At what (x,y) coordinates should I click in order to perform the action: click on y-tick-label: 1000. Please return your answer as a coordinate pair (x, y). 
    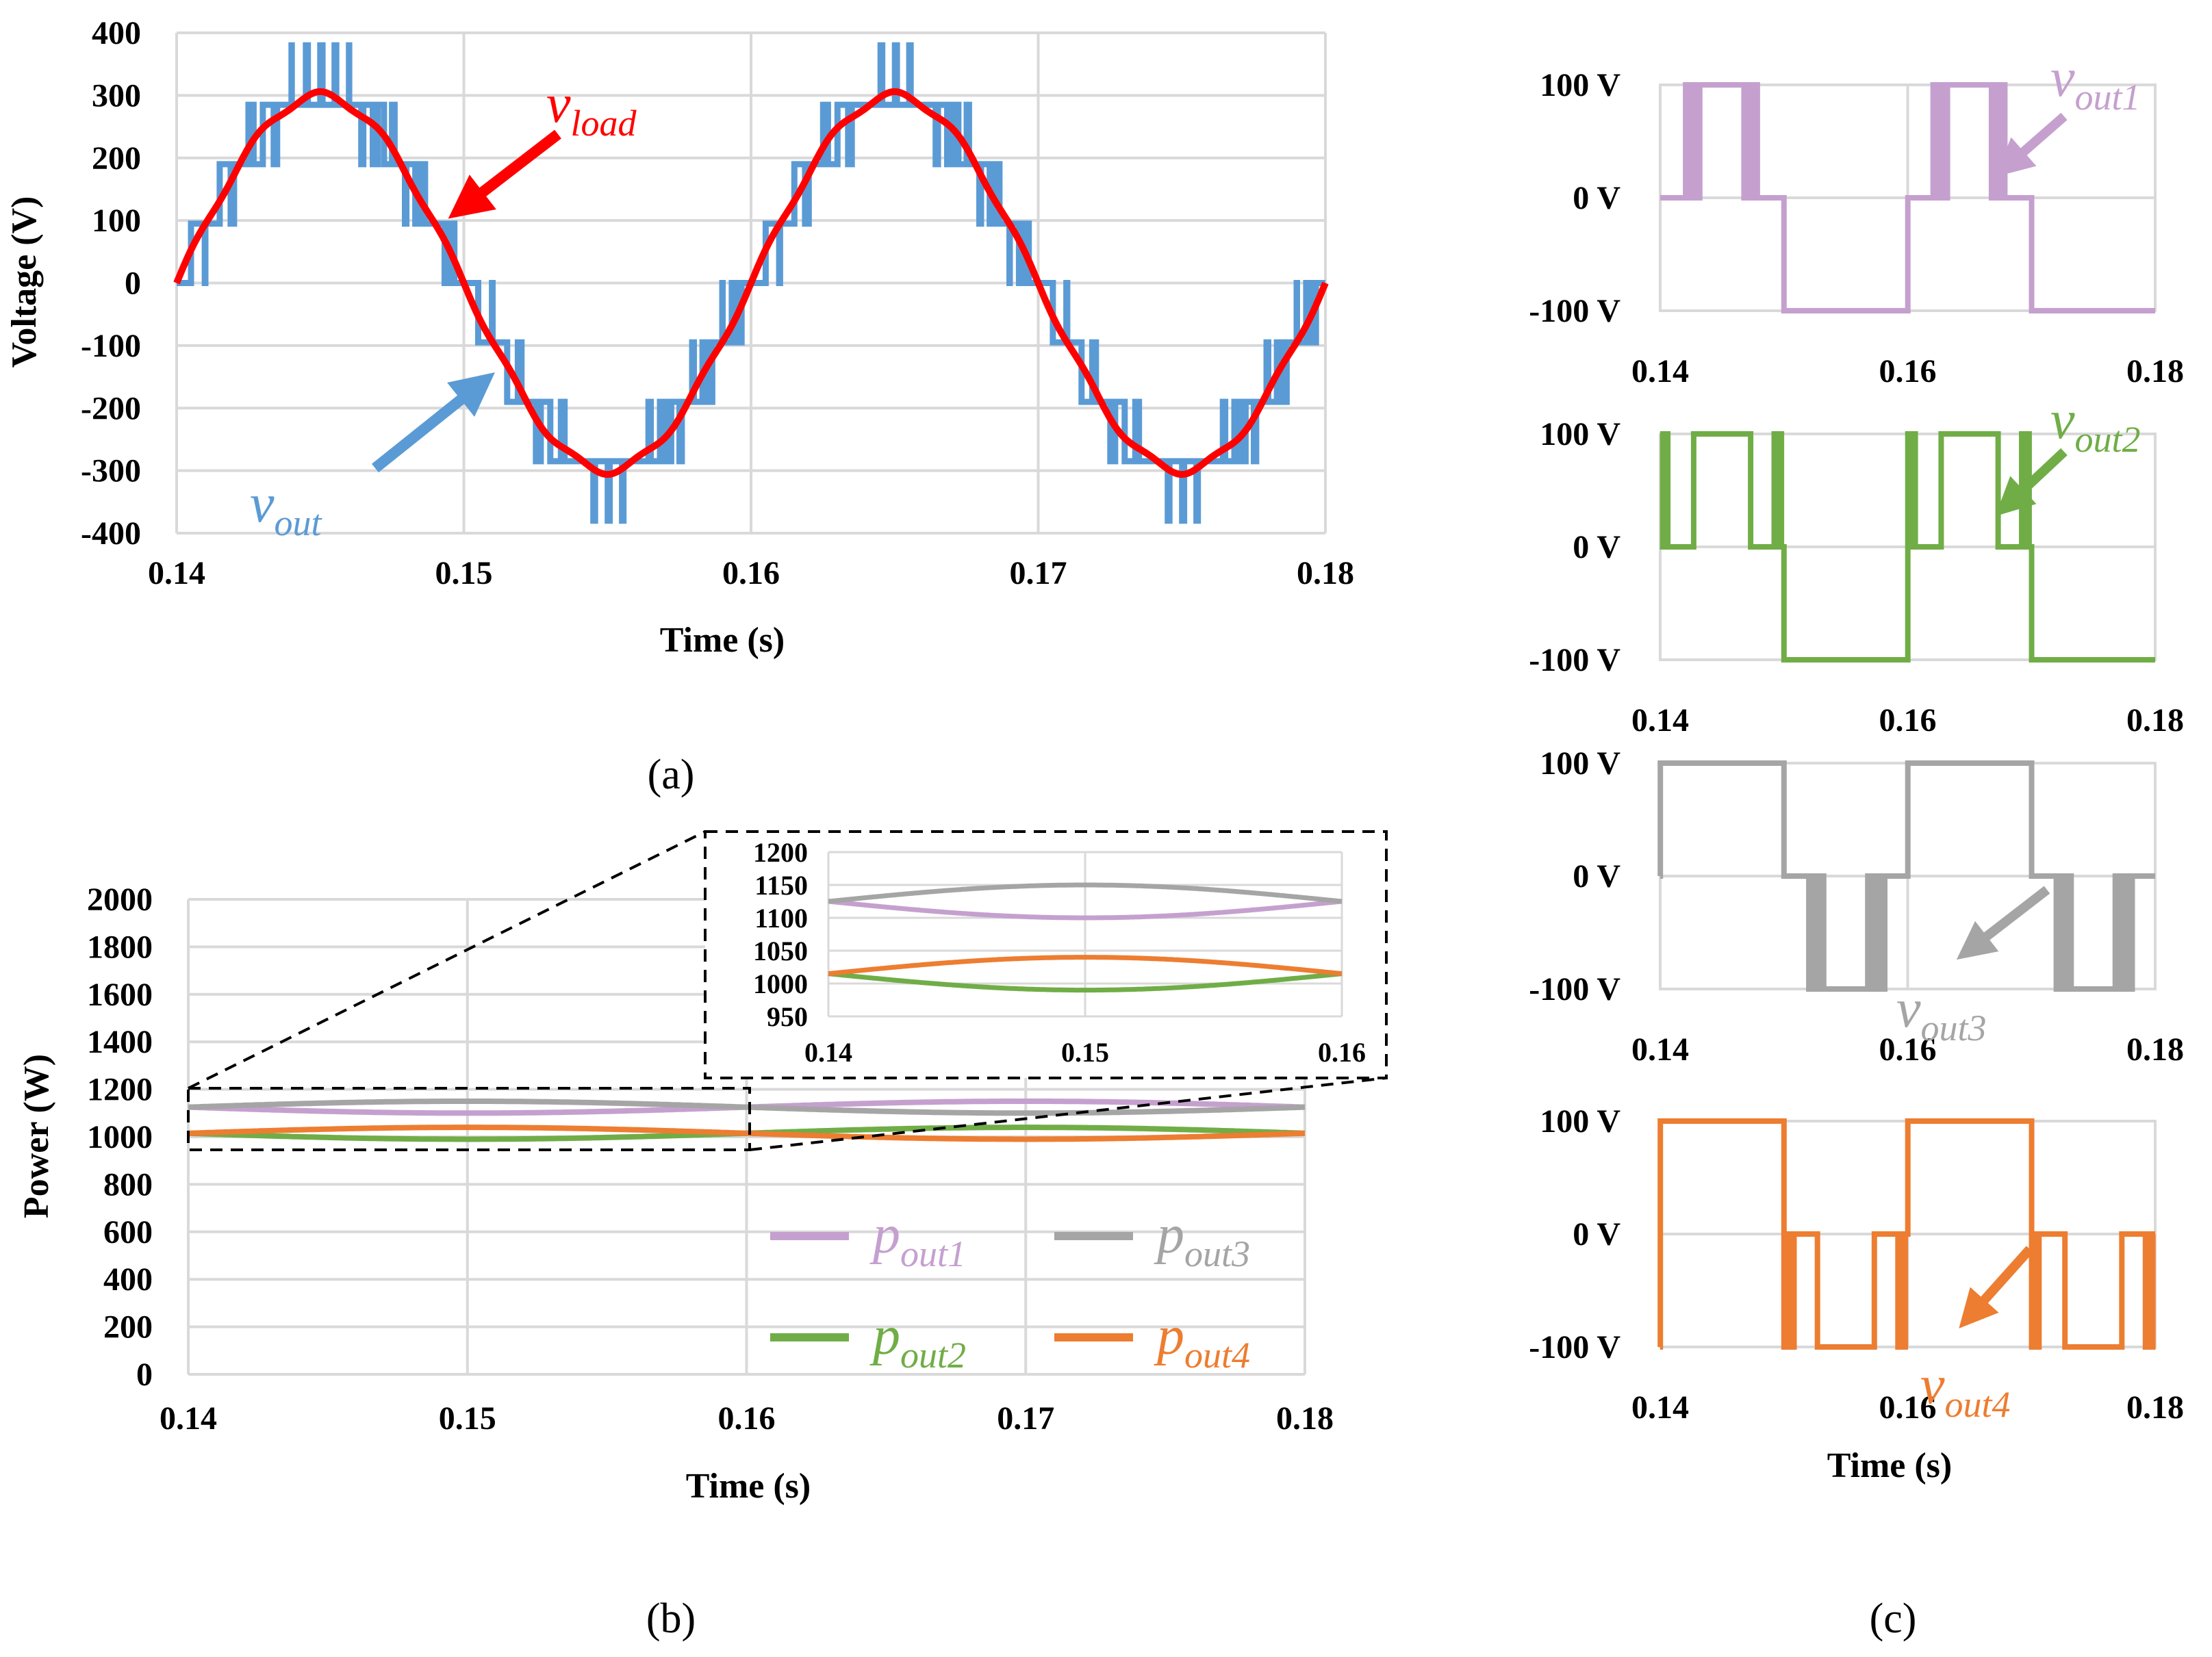
    Looking at the image, I should click on (120, 1137).